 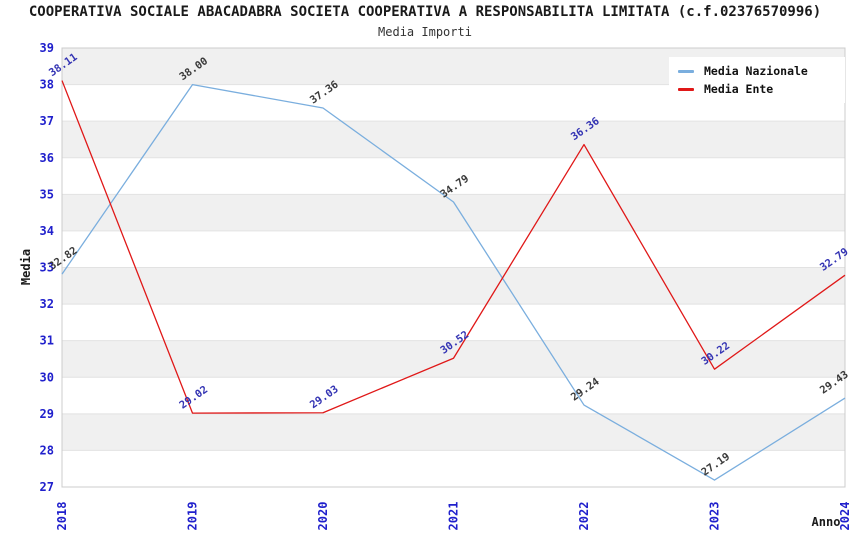 I want to click on x-tick-label: 2024, so click(x=844, y=516).